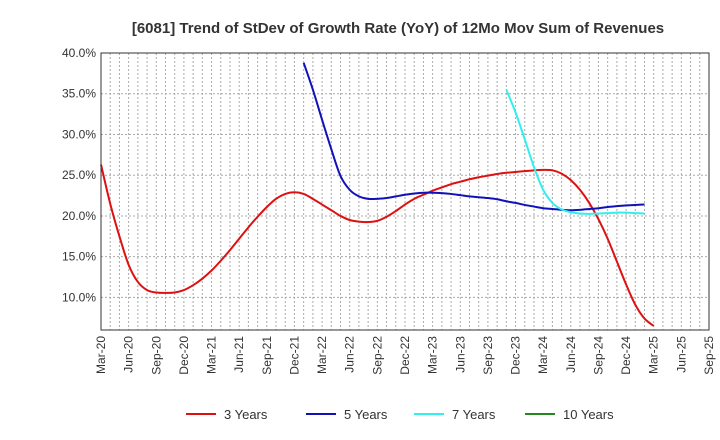 This screenshot has height=440, width=720. What do you see at coordinates (366, 414) in the screenshot?
I see `legend-label: 5 Years` at bounding box center [366, 414].